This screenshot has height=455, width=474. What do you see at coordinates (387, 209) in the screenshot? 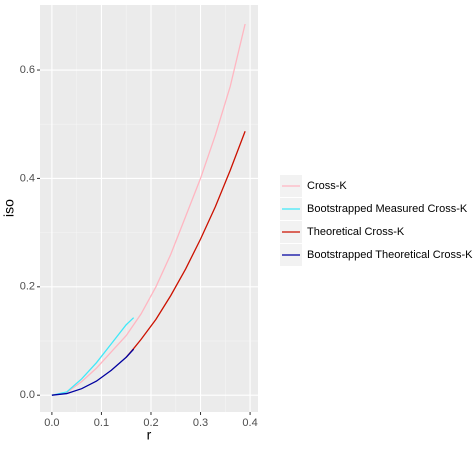
I see `legend-label: Bootstrapped Measured Cross-K` at bounding box center [387, 209].